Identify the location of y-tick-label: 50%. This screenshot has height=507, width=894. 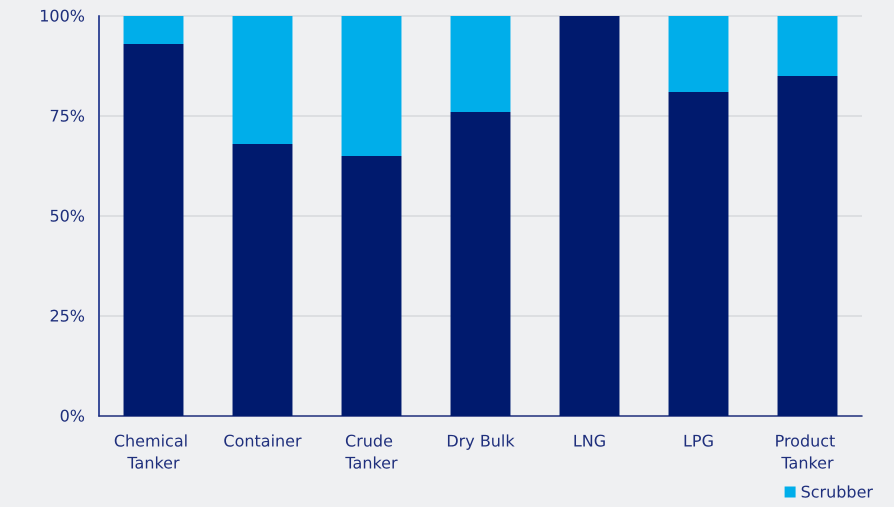
(67, 216).